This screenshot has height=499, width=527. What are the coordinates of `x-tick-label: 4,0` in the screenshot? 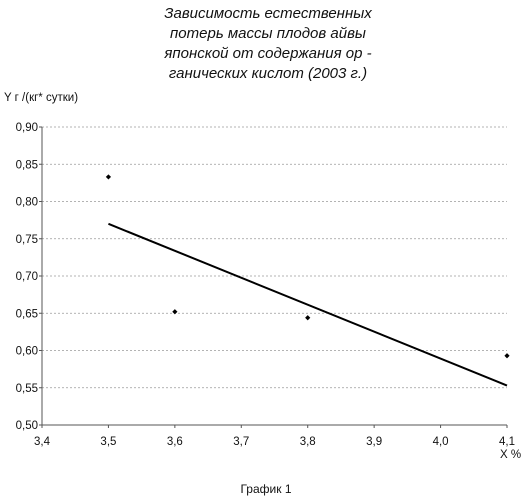 It's located at (441, 442).